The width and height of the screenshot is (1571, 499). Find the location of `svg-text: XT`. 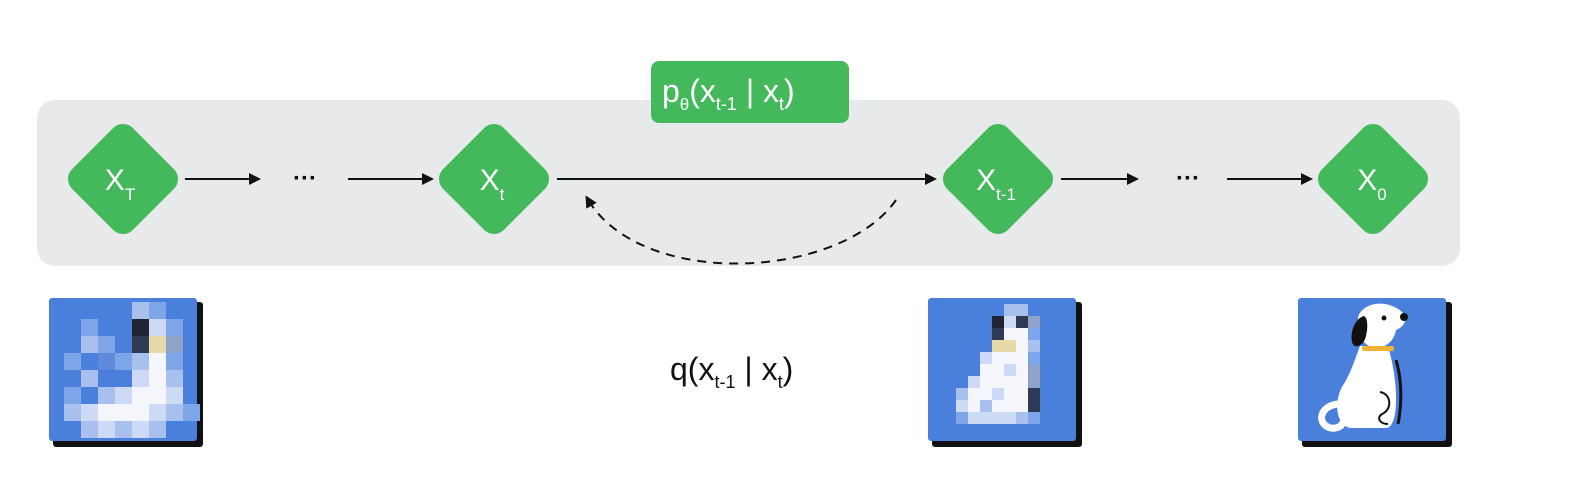

svg-text: XT is located at coordinates (120, 184).